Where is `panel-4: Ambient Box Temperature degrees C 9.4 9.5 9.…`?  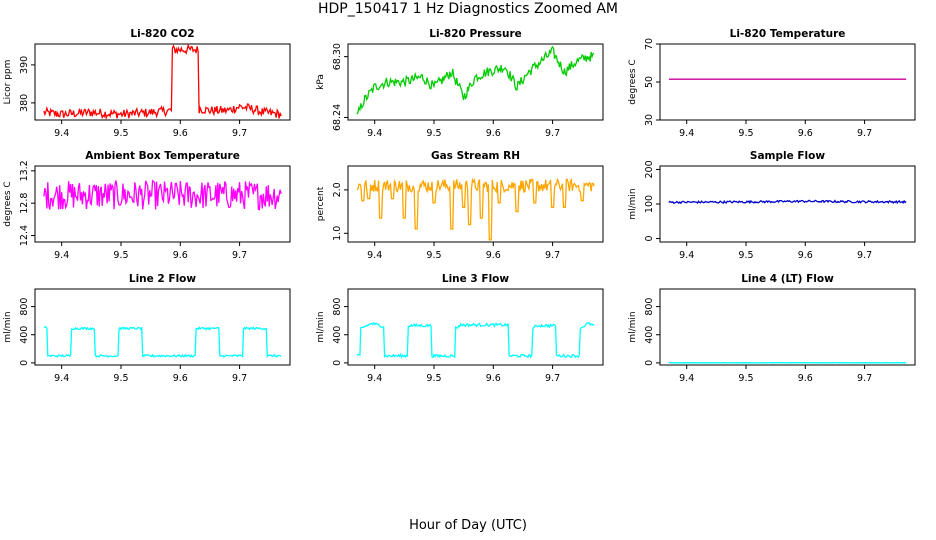 panel-4: Ambient Box Temperature degrees C 9.4 9.5 9.… is located at coordinates (147, 205).